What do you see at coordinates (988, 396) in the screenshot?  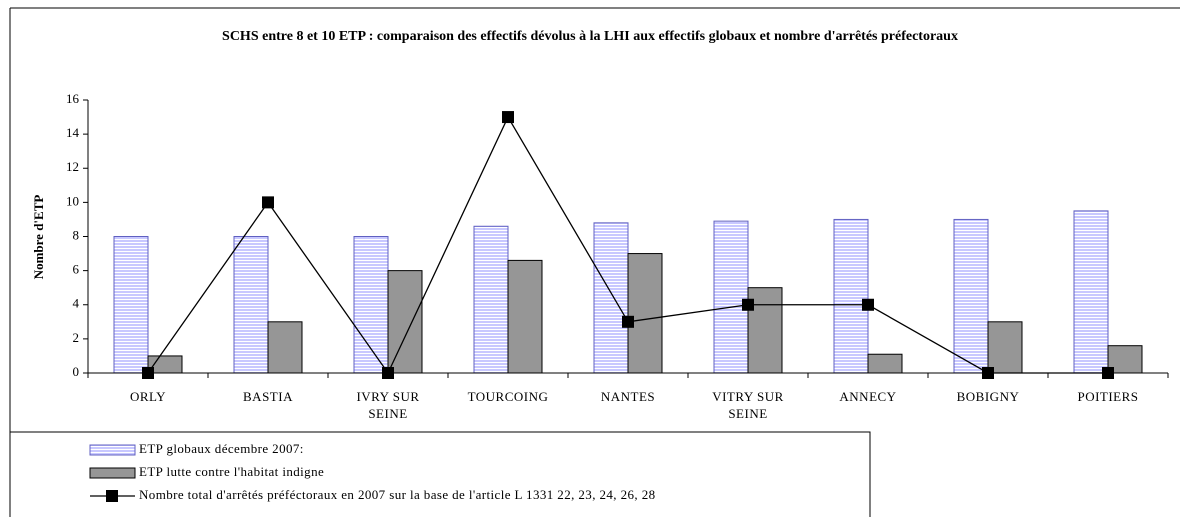 I see `x-tick-label: BOBIGNY` at bounding box center [988, 396].